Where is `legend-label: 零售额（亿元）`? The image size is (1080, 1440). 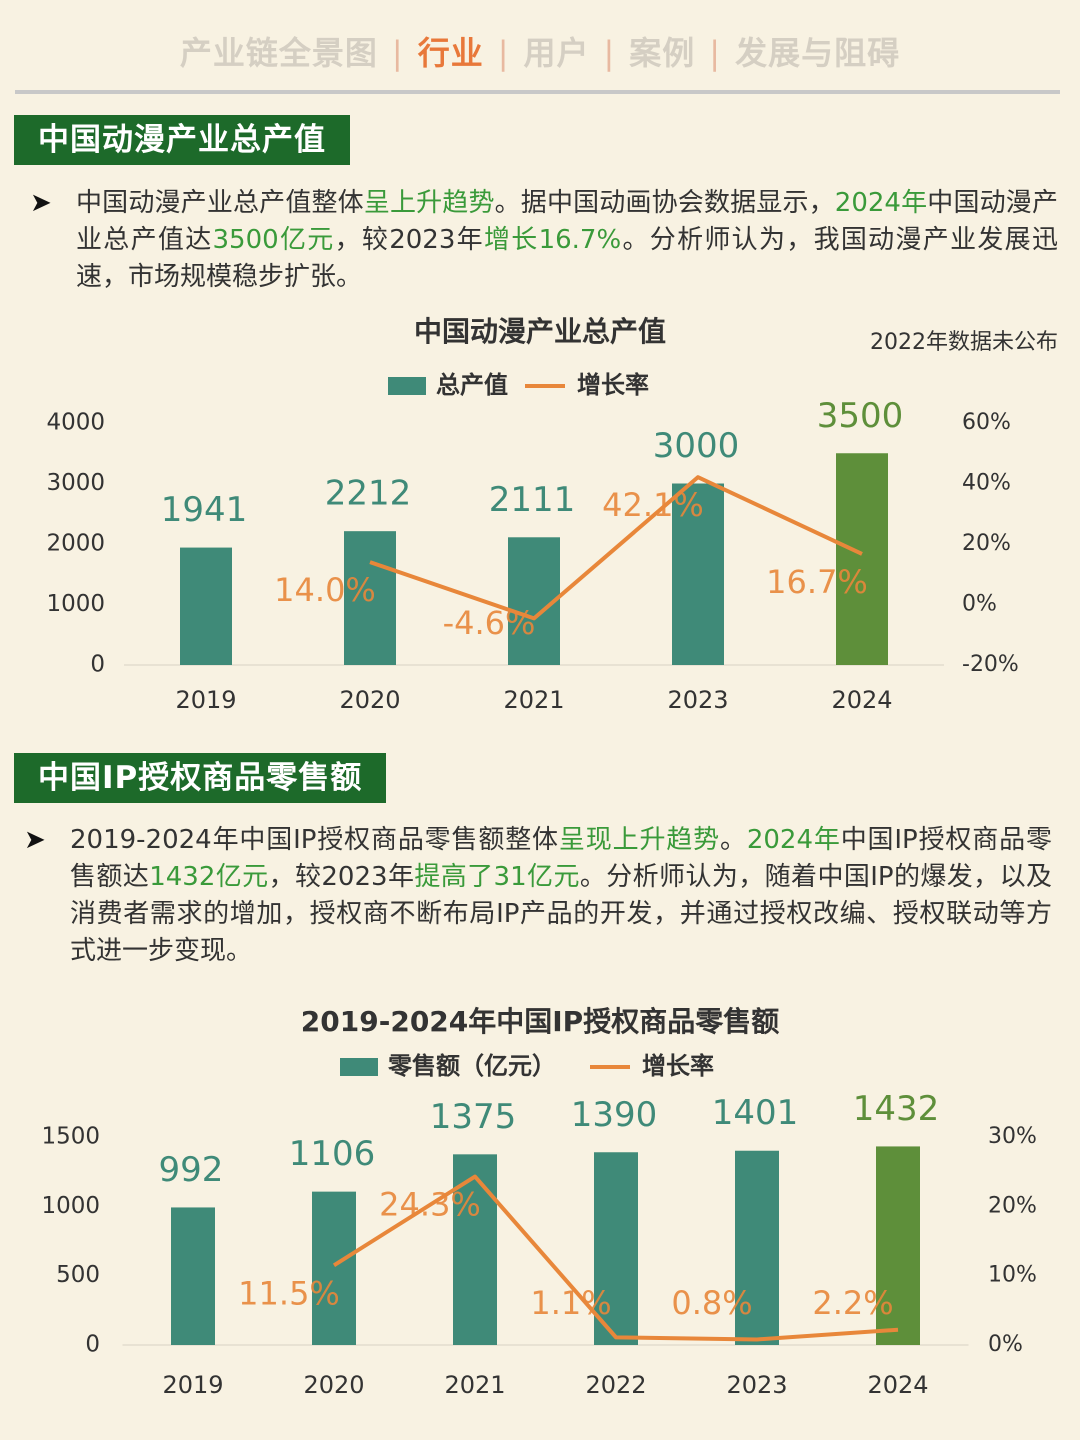 legend-label: 零售额（亿元） is located at coordinates (471, 1066).